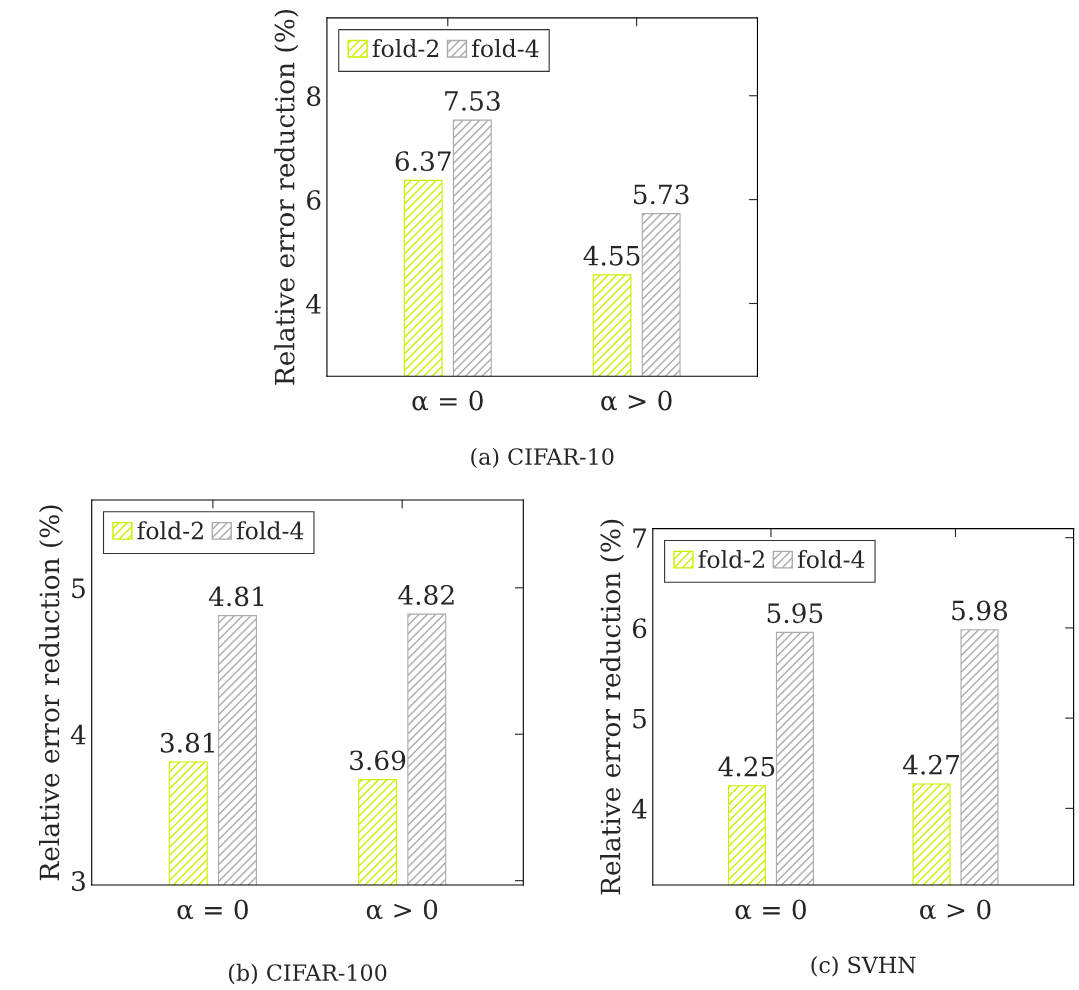  Describe the element at coordinates (378, 760) in the screenshot. I see `data-label: 3.69` at that location.